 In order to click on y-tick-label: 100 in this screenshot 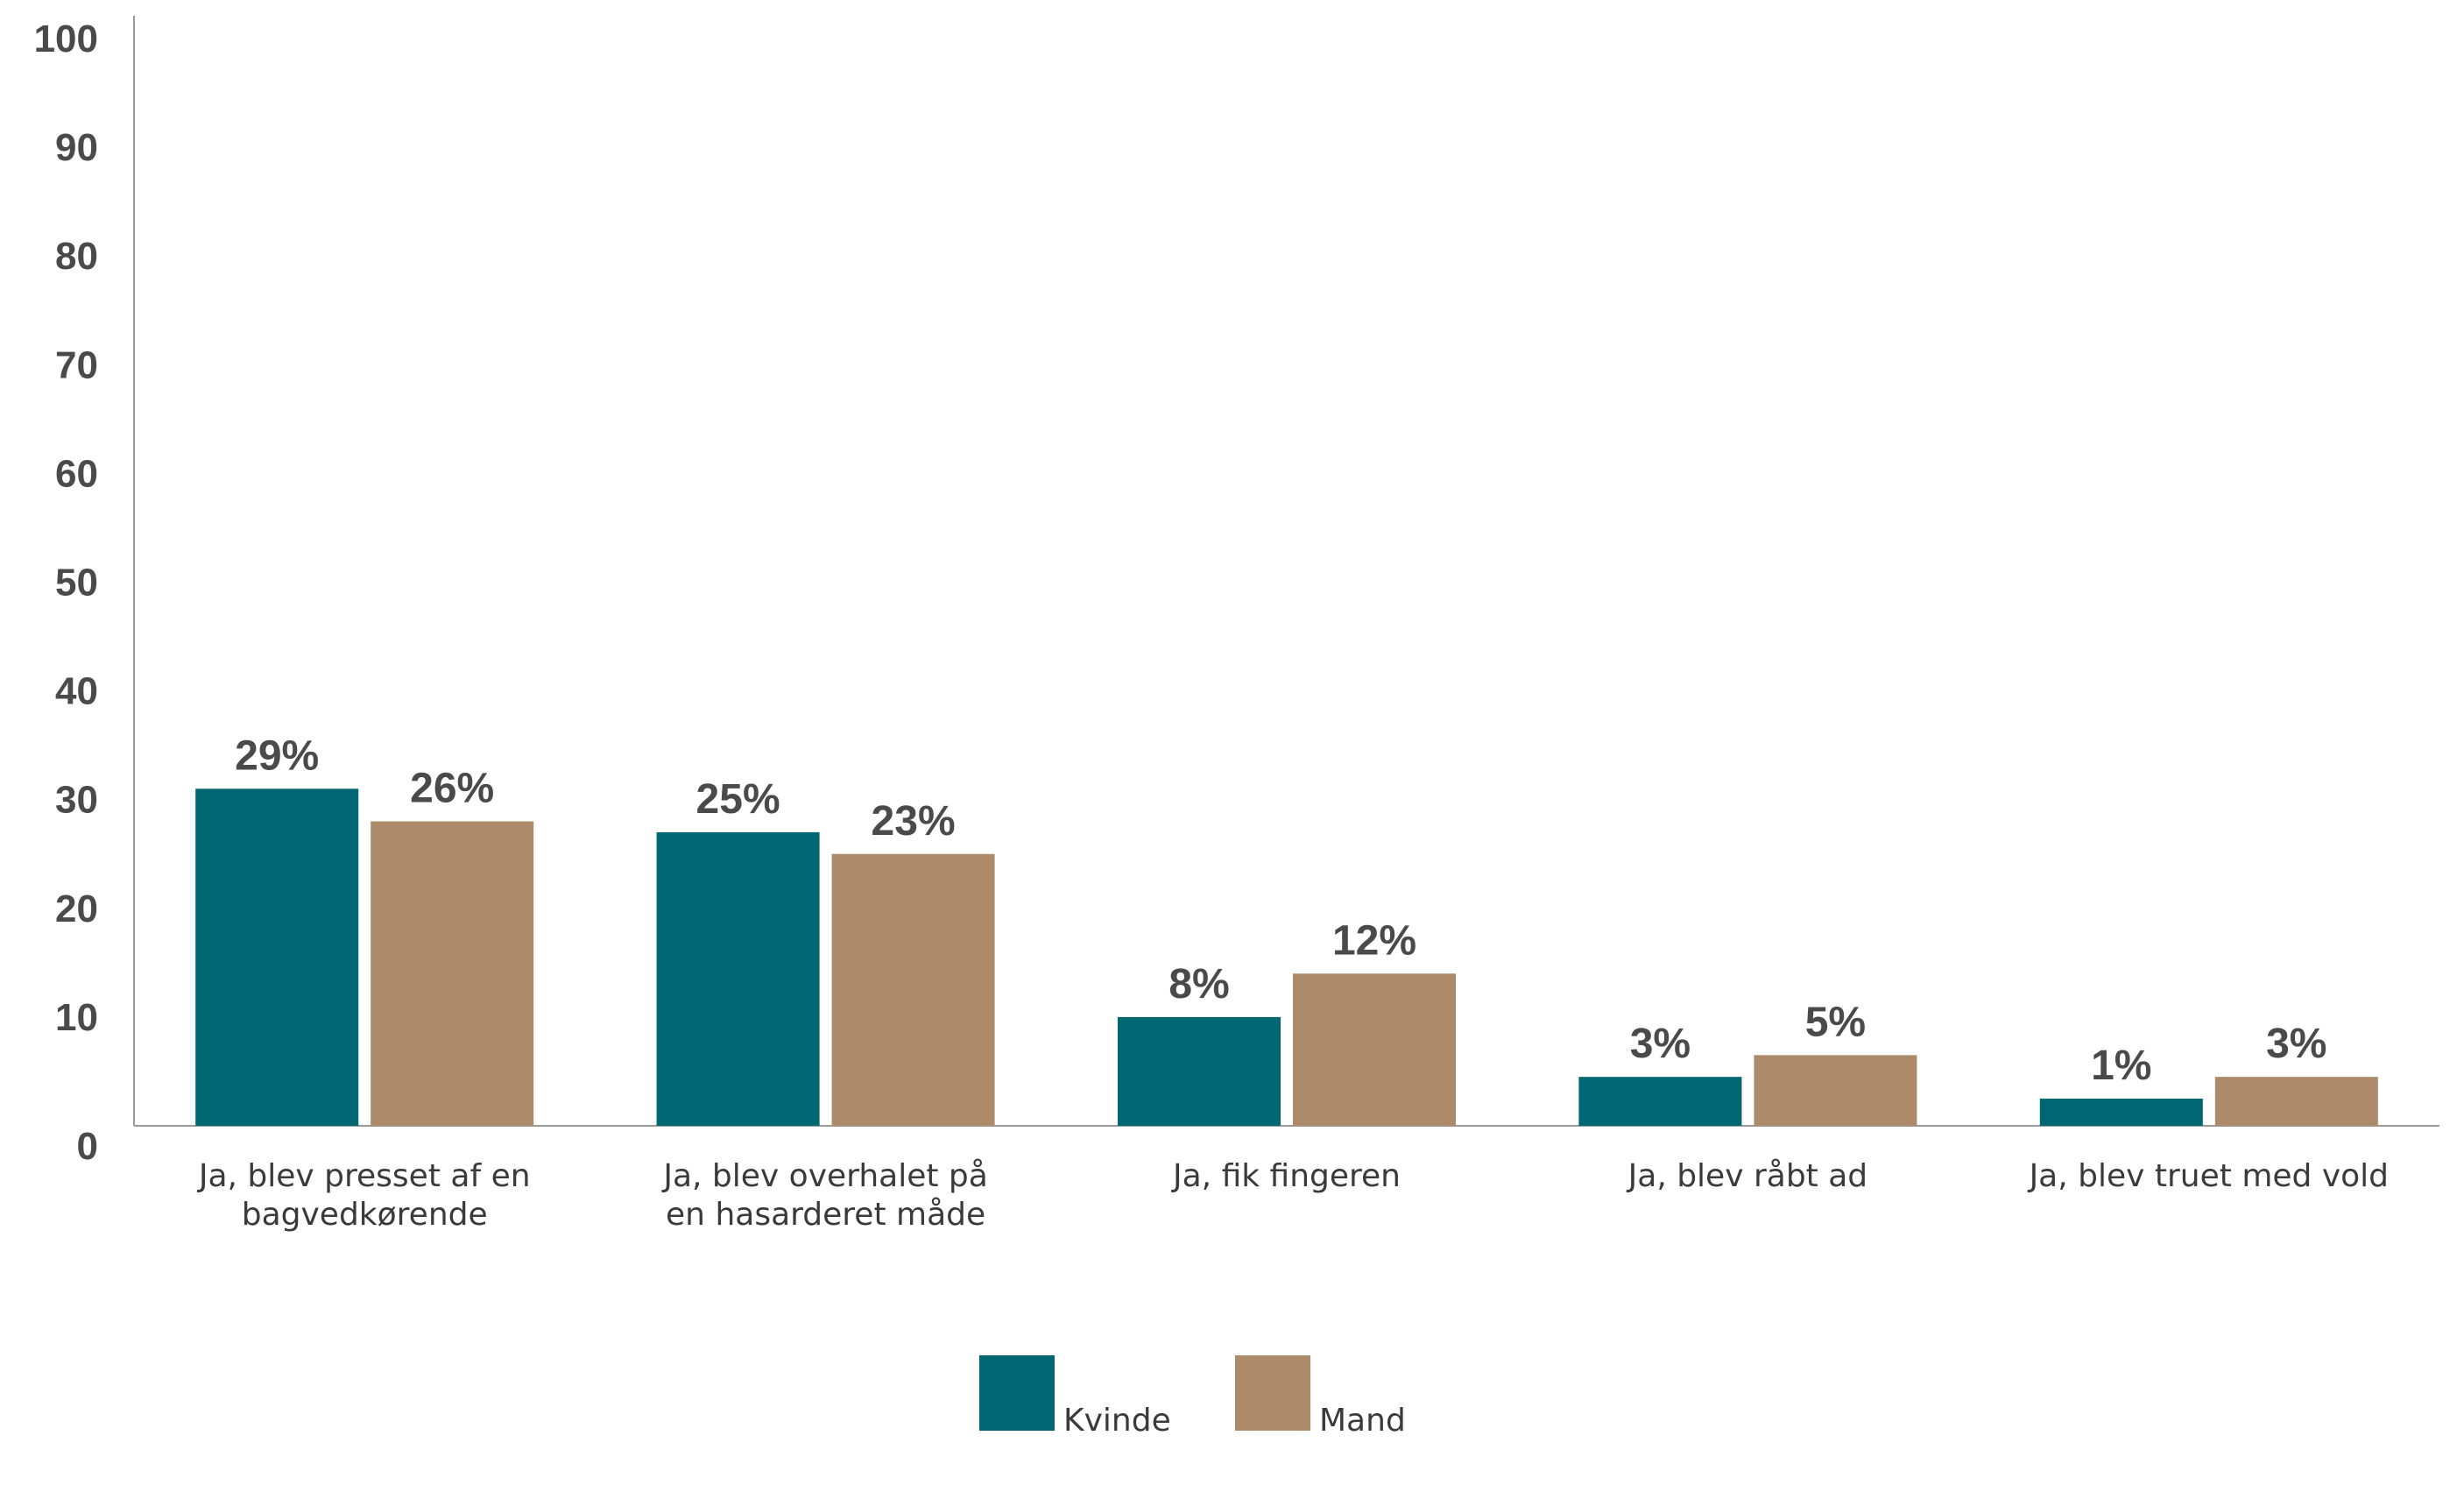, I will do `click(66, 39)`.